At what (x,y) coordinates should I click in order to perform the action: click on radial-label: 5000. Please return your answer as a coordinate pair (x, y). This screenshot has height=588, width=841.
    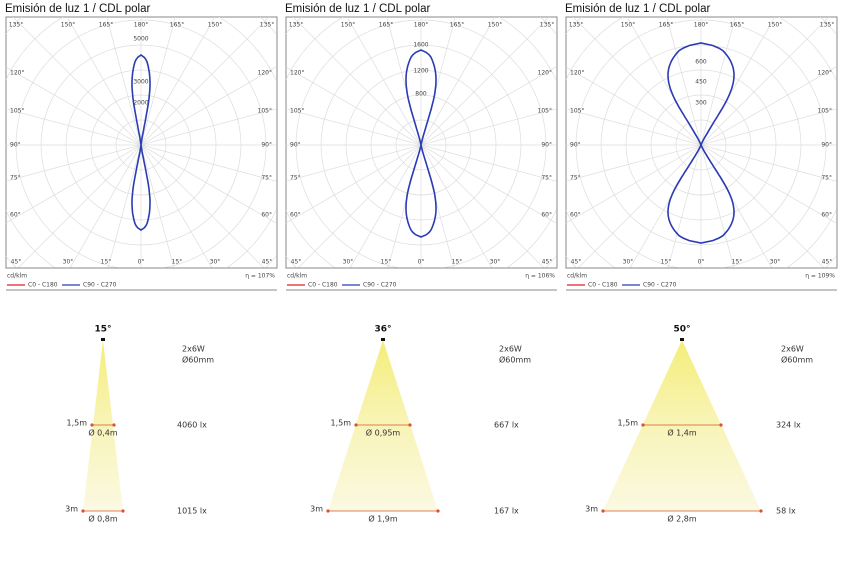
    Looking at the image, I should click on (140, 39).